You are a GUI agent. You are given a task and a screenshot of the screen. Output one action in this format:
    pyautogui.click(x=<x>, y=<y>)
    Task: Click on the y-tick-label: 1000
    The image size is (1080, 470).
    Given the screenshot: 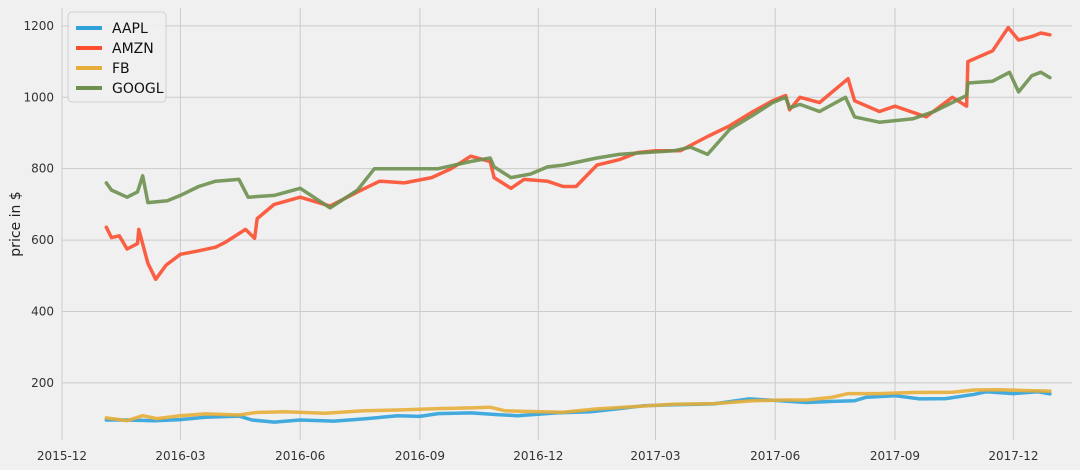 What is the action you would take?
    pyautogui.click(x=38, y=97)
    